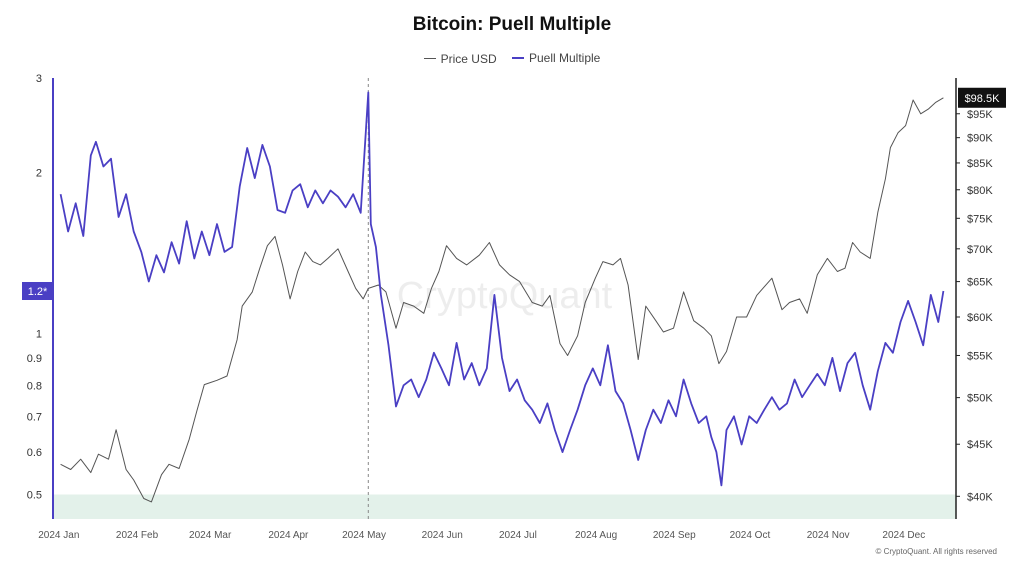 The image size is (1024, 565). I want to click on left-tick-label: 0.9, so click(34, 359).